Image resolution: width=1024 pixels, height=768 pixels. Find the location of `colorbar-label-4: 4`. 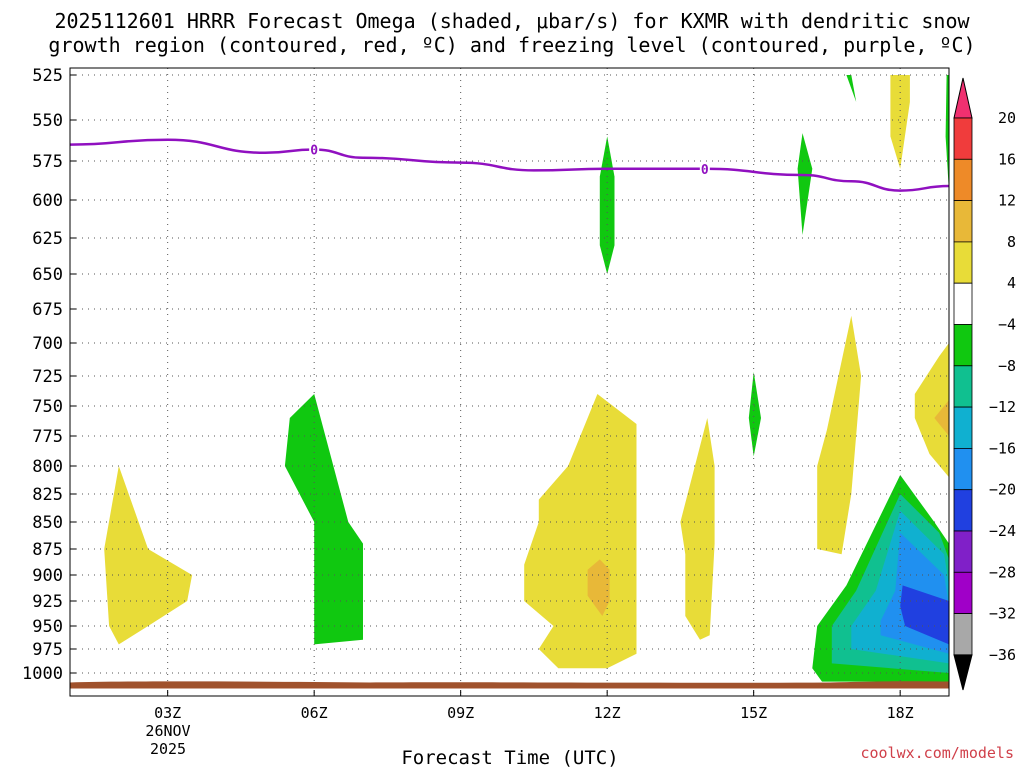

colorbar-label-4: 4 is located at coordinates (1011, 283).